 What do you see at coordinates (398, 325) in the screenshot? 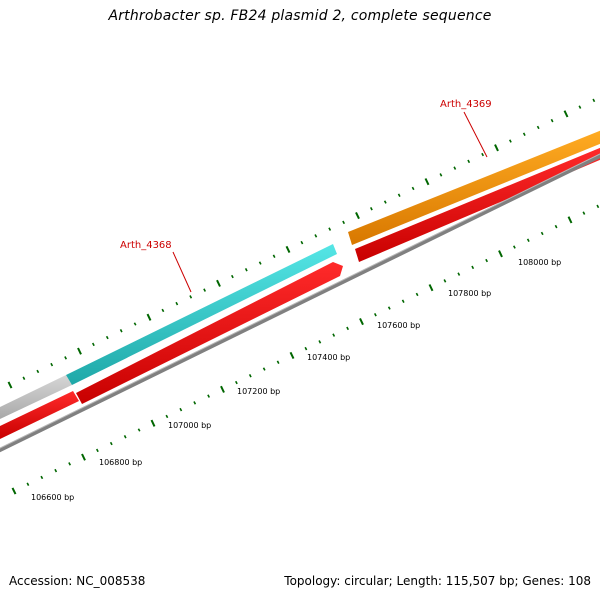
I see `scale-label-107600: 107600 bp` at bounding box center [398, 325].